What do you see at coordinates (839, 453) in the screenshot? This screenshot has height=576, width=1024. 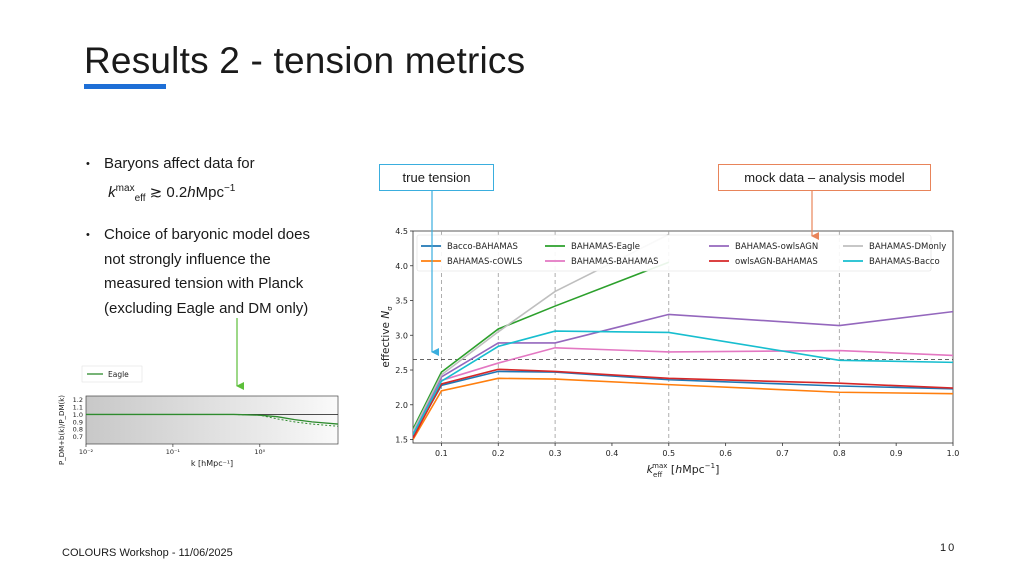 I see `x-tick-label: 0.8` at bounding box center [839, 453].